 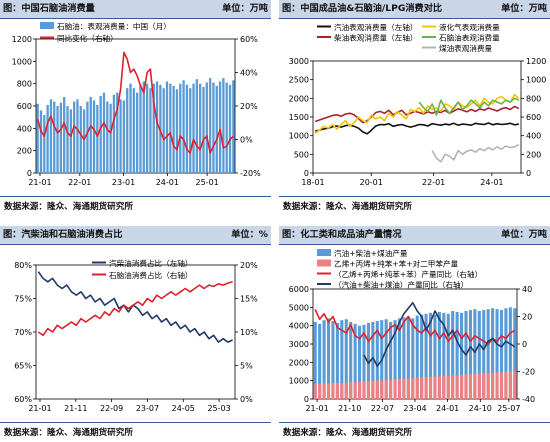 What do you see at coordinates (72, 234) in the screenshot?
I see `panel-title: 汽柴油和石脑油消费占比` at bounding box center [72, 234].